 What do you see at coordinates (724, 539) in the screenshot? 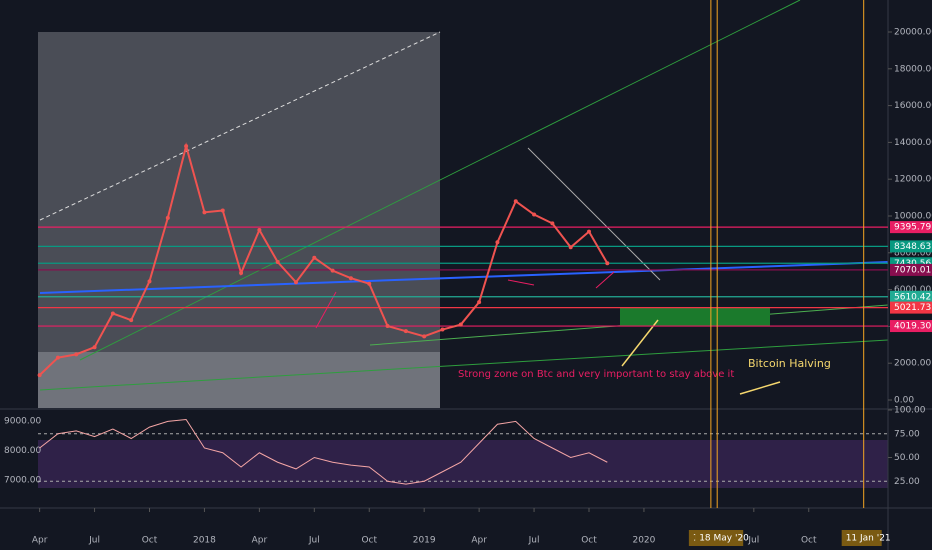
I see `date-tag-label: 18 May '20` at bounding box center [724, 539].